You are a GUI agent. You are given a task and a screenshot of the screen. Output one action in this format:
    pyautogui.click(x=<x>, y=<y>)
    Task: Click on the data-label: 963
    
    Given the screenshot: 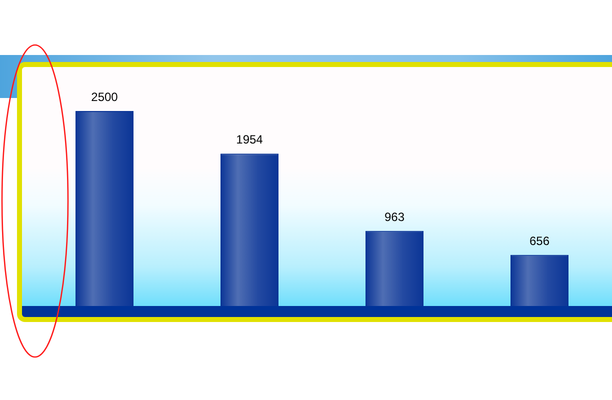 What is the action you would take?
    pyautogui.click(x=394, y=217)
    